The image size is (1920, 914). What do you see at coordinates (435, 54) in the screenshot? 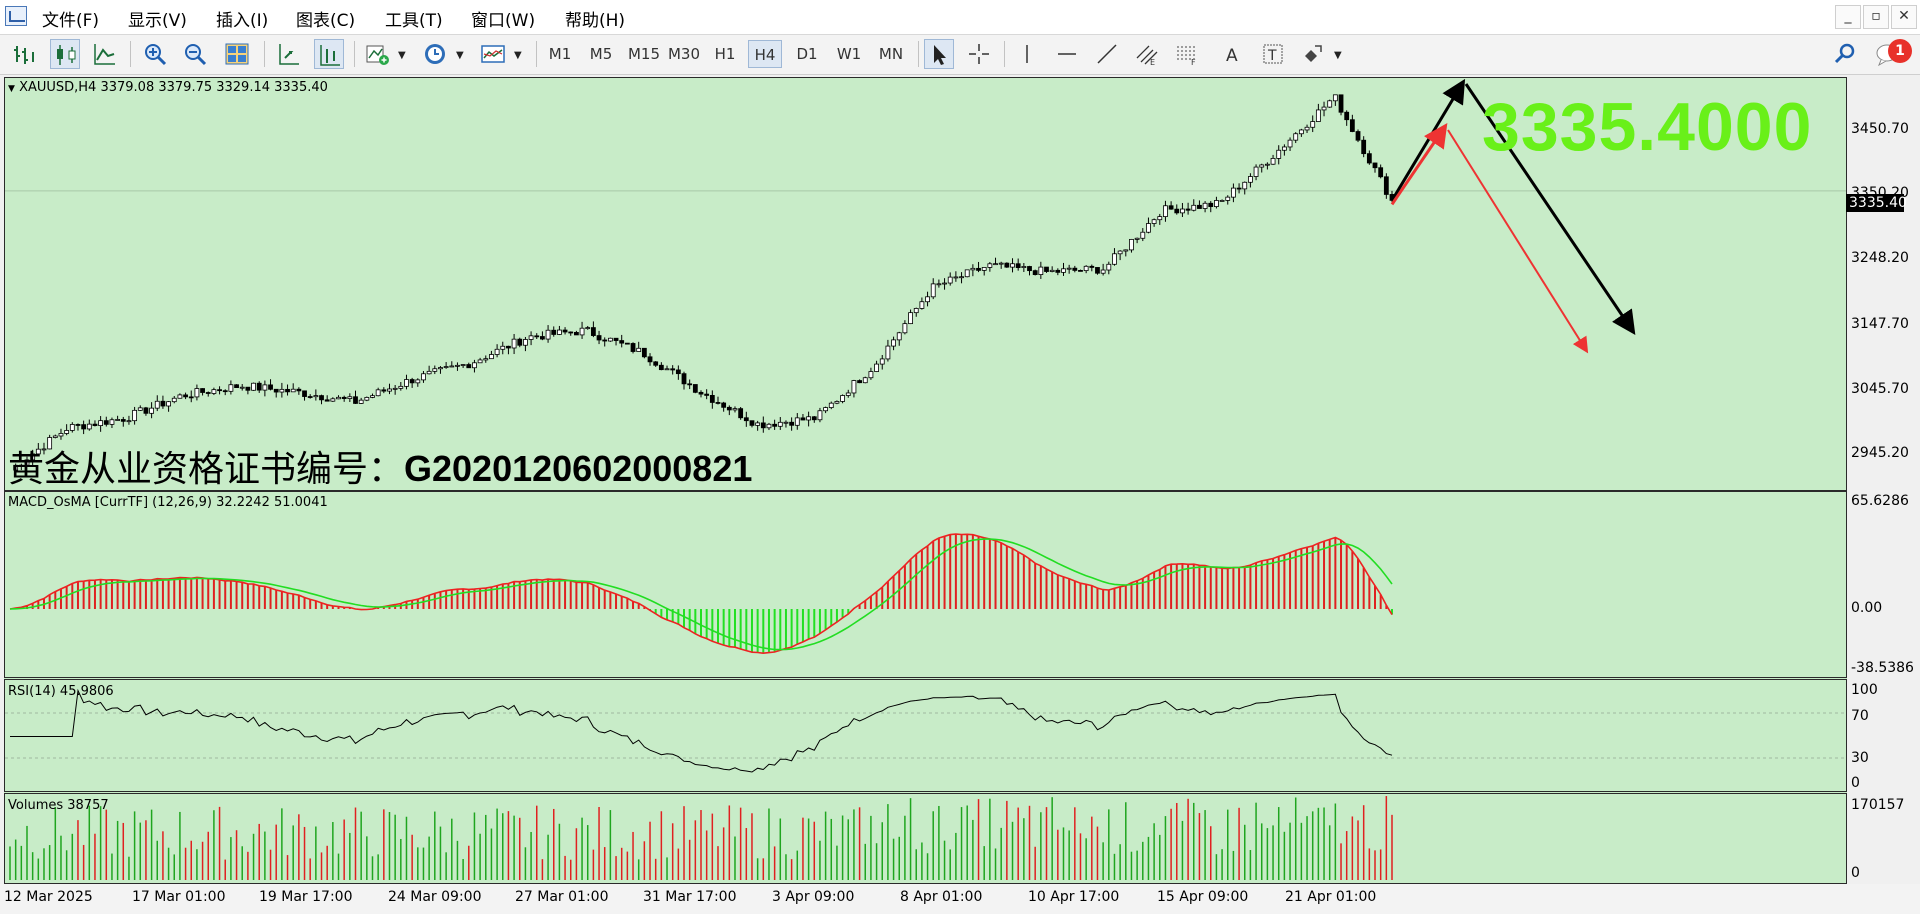
I see `periods-clock-icon` at bounding box center [435, 54].